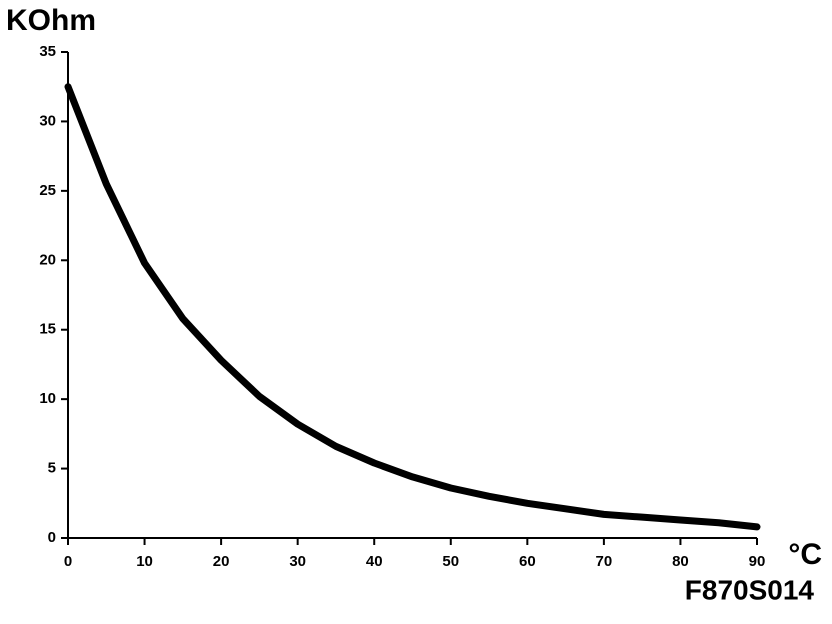 Image resolution: width=832 pixels, height=624 pixels. What do you see at coordinates (47, 398) in the screenshot?
I see `y-tick-label: 10` at bounding box center [47, 398].